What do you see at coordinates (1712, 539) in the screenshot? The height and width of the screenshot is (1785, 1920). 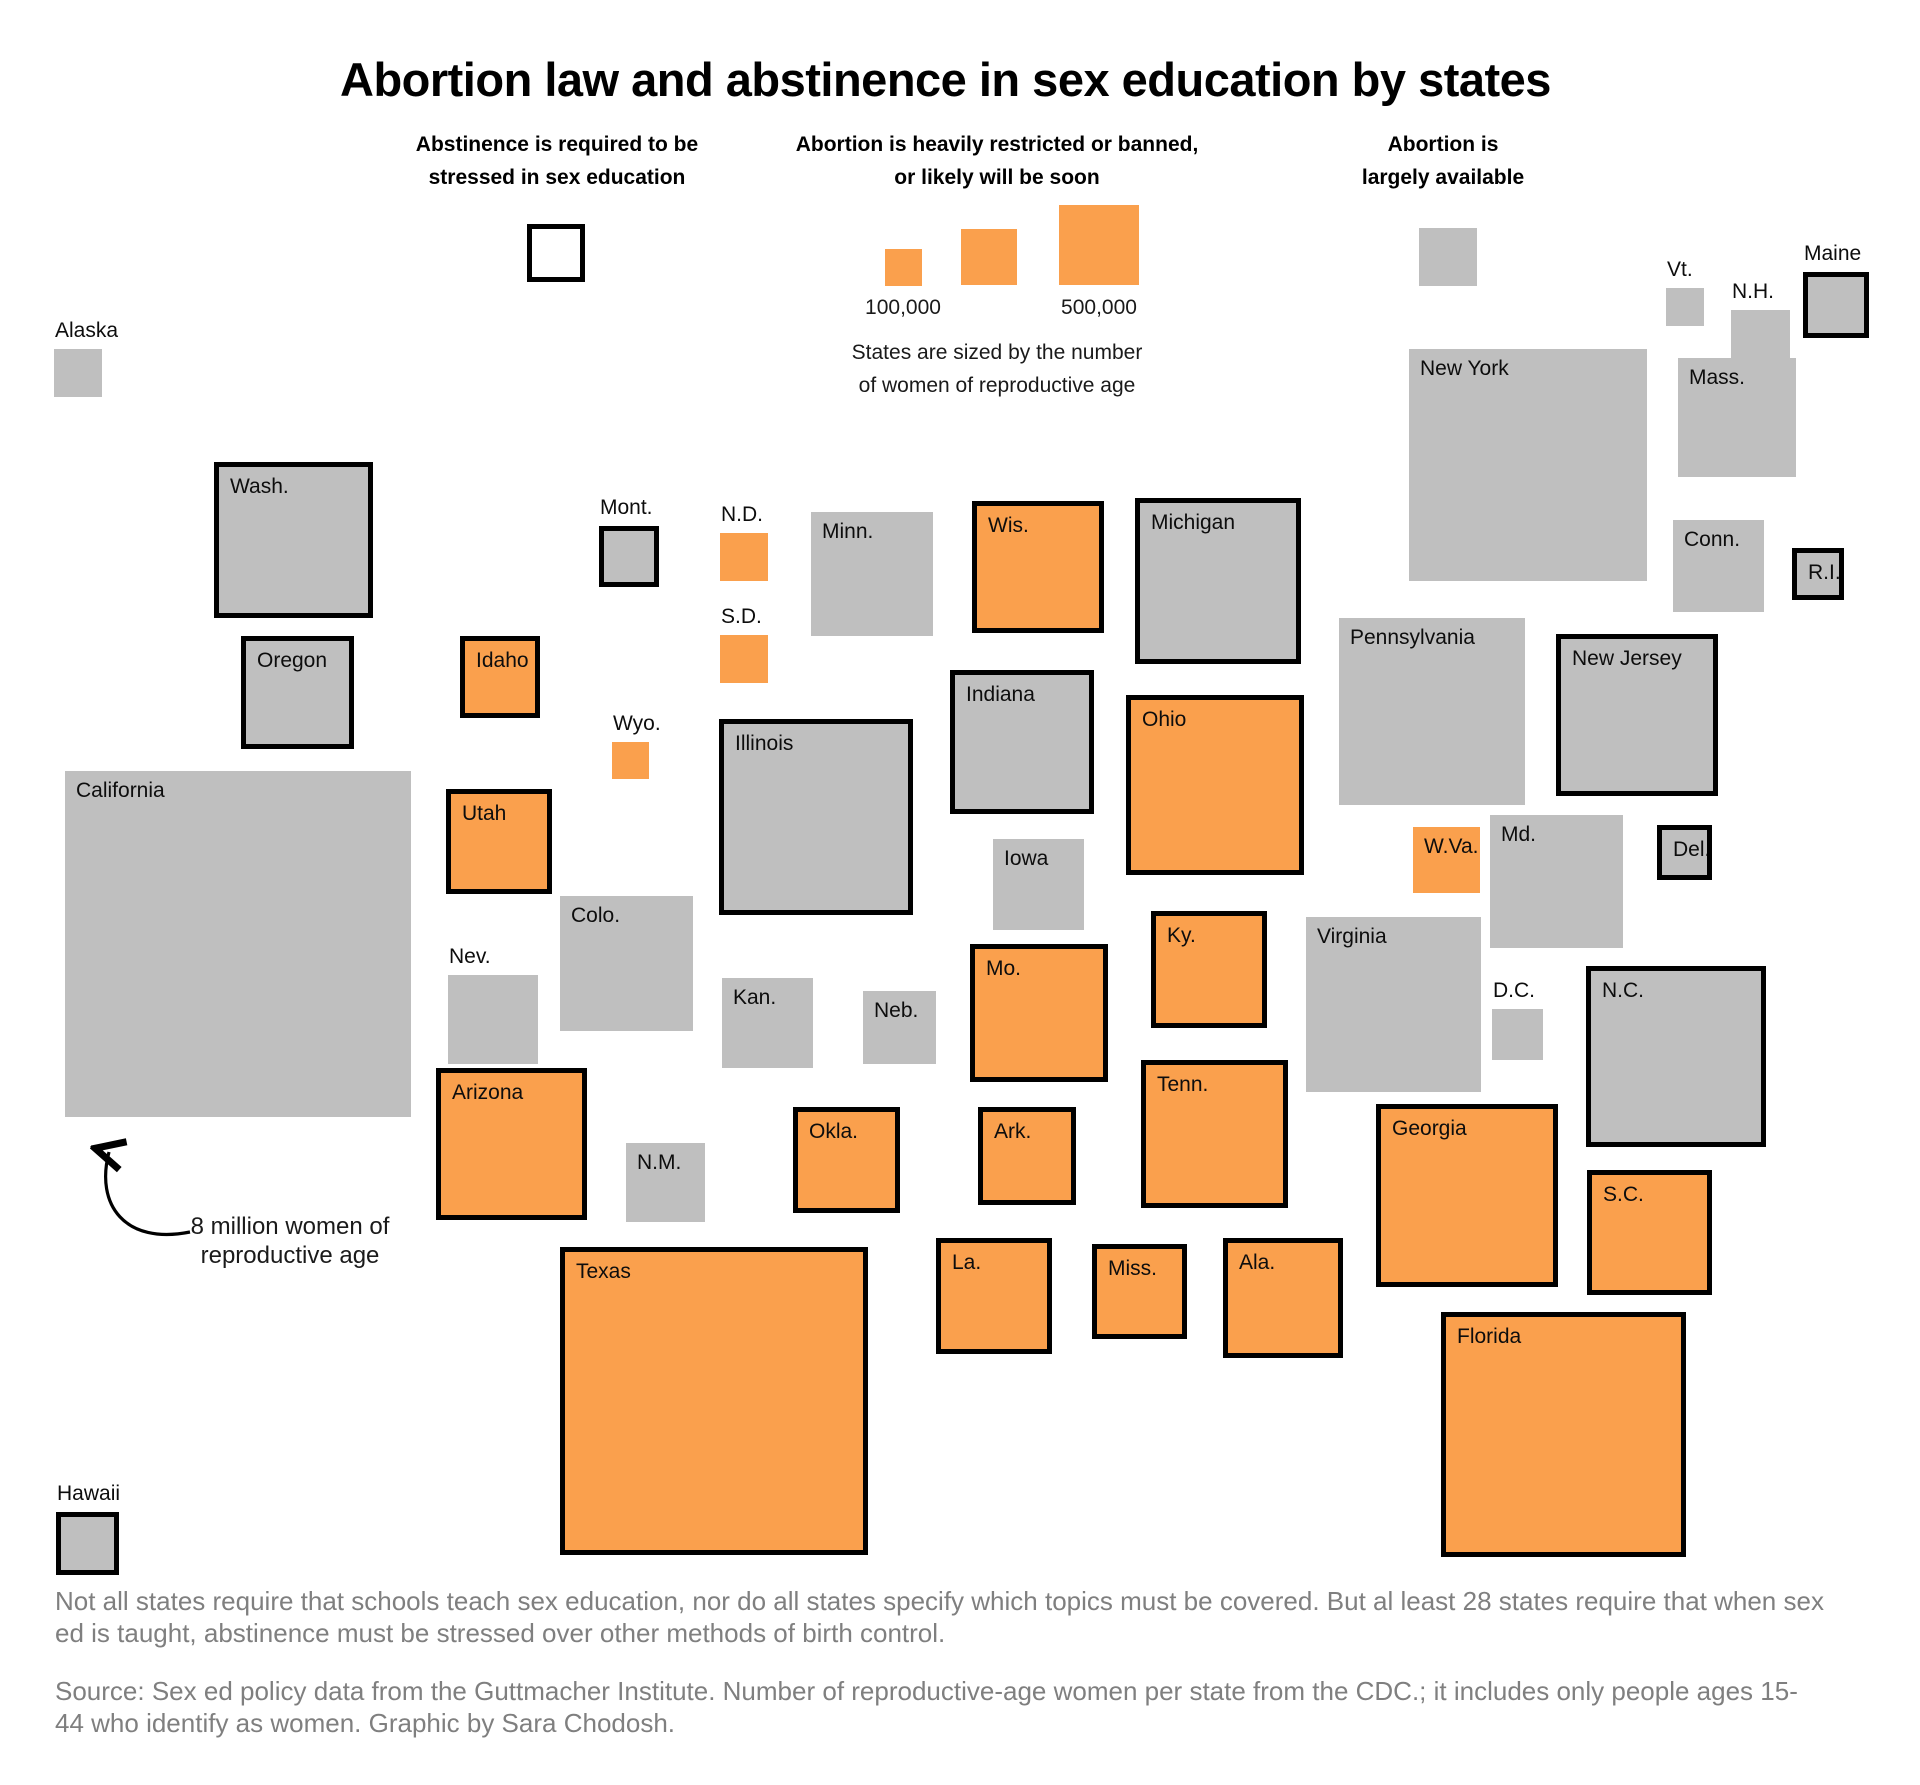 I see `state-label-connecticut: Conn.` at bounding box center [1712, 539].